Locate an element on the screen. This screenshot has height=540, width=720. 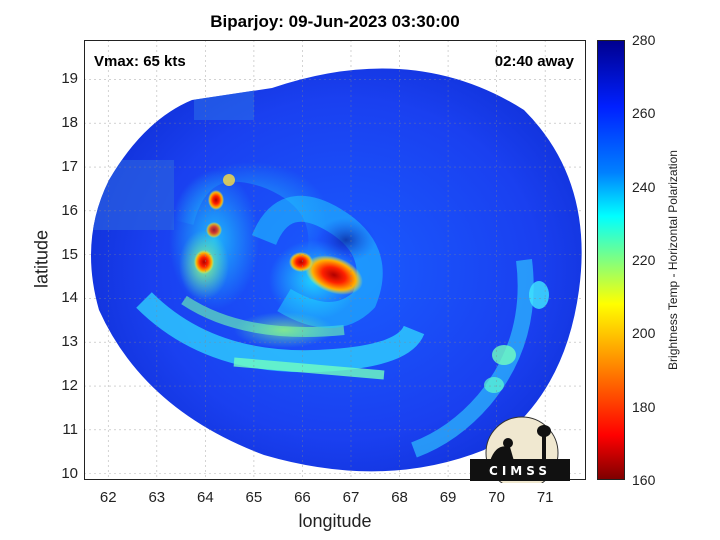
colorbar-tick-label: 260 is located at coordinates (644, 113).